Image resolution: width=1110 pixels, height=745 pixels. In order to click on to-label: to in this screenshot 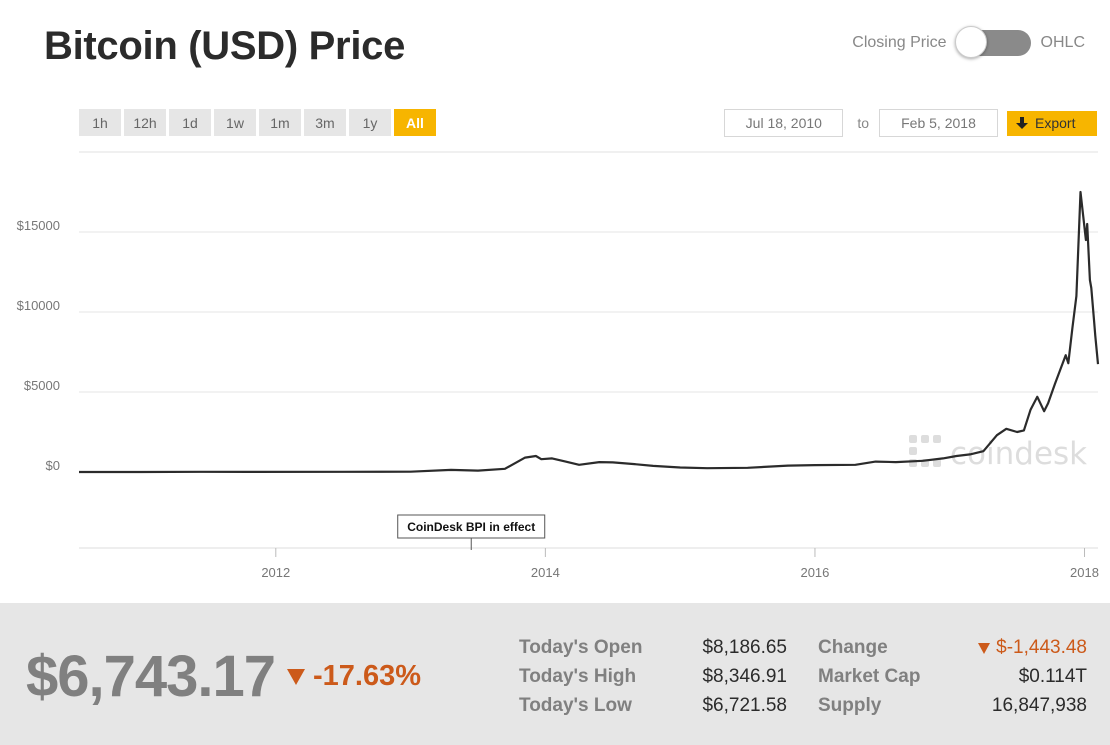, I will do `click(863, 123)`.